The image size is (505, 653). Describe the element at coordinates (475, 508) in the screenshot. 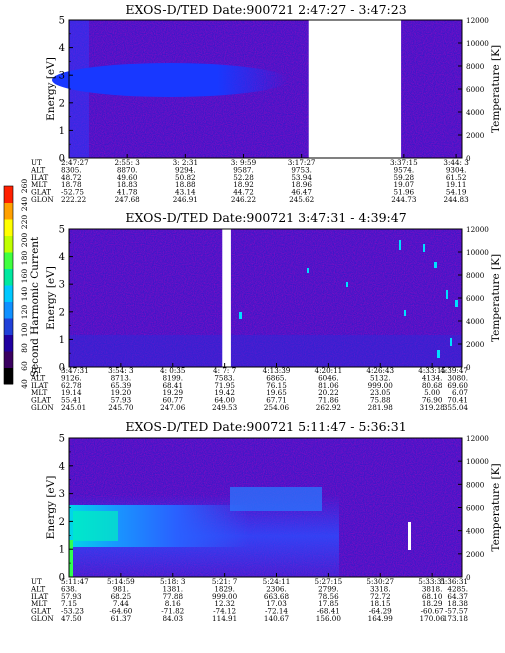

I see `temperature-tick-label: 6000` at that location.